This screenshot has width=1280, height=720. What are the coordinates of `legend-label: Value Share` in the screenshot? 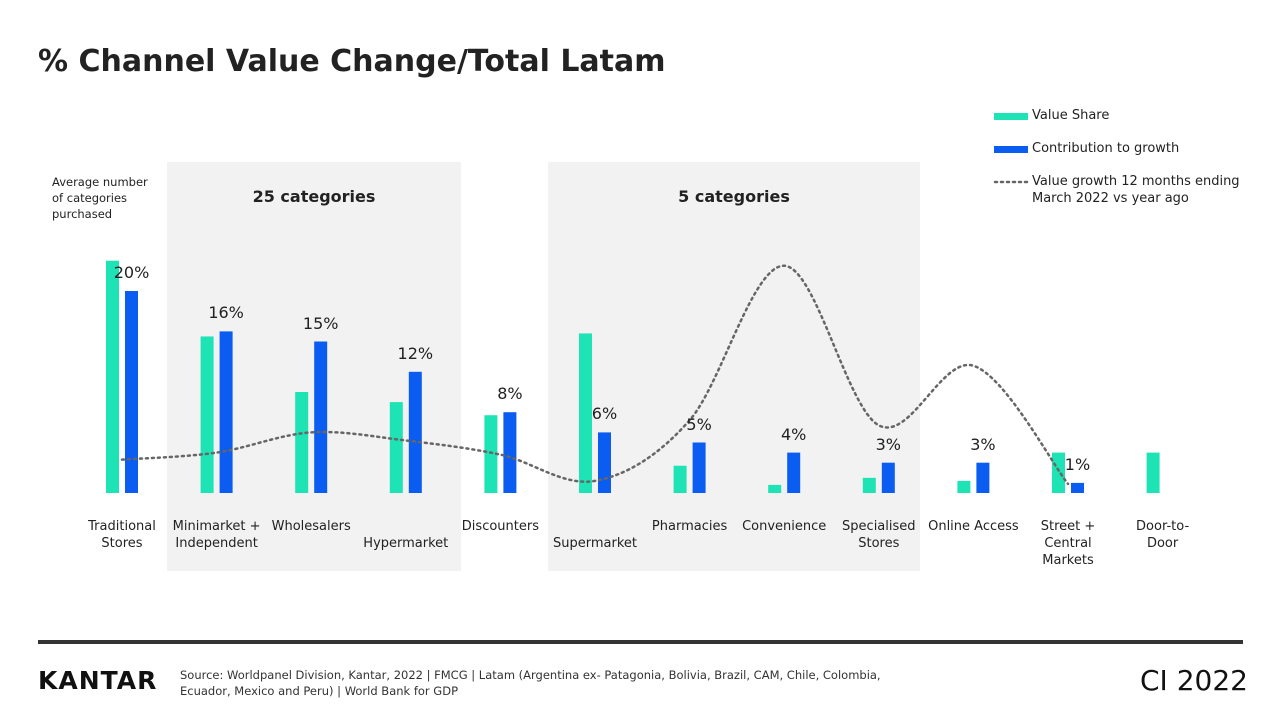 It's located at (1071, 115).